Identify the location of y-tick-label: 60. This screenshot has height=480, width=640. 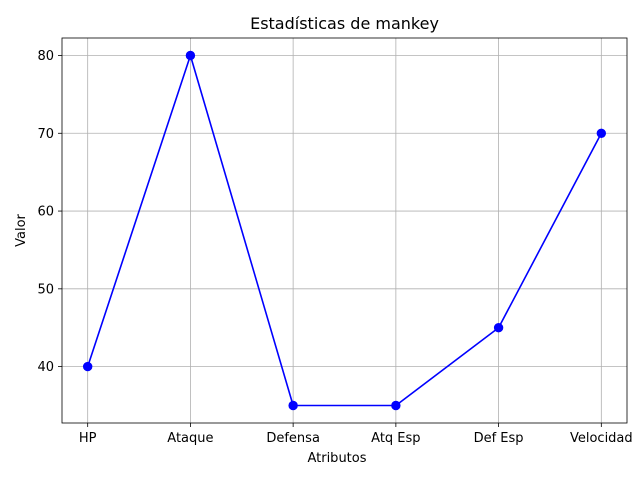
(45, 212).